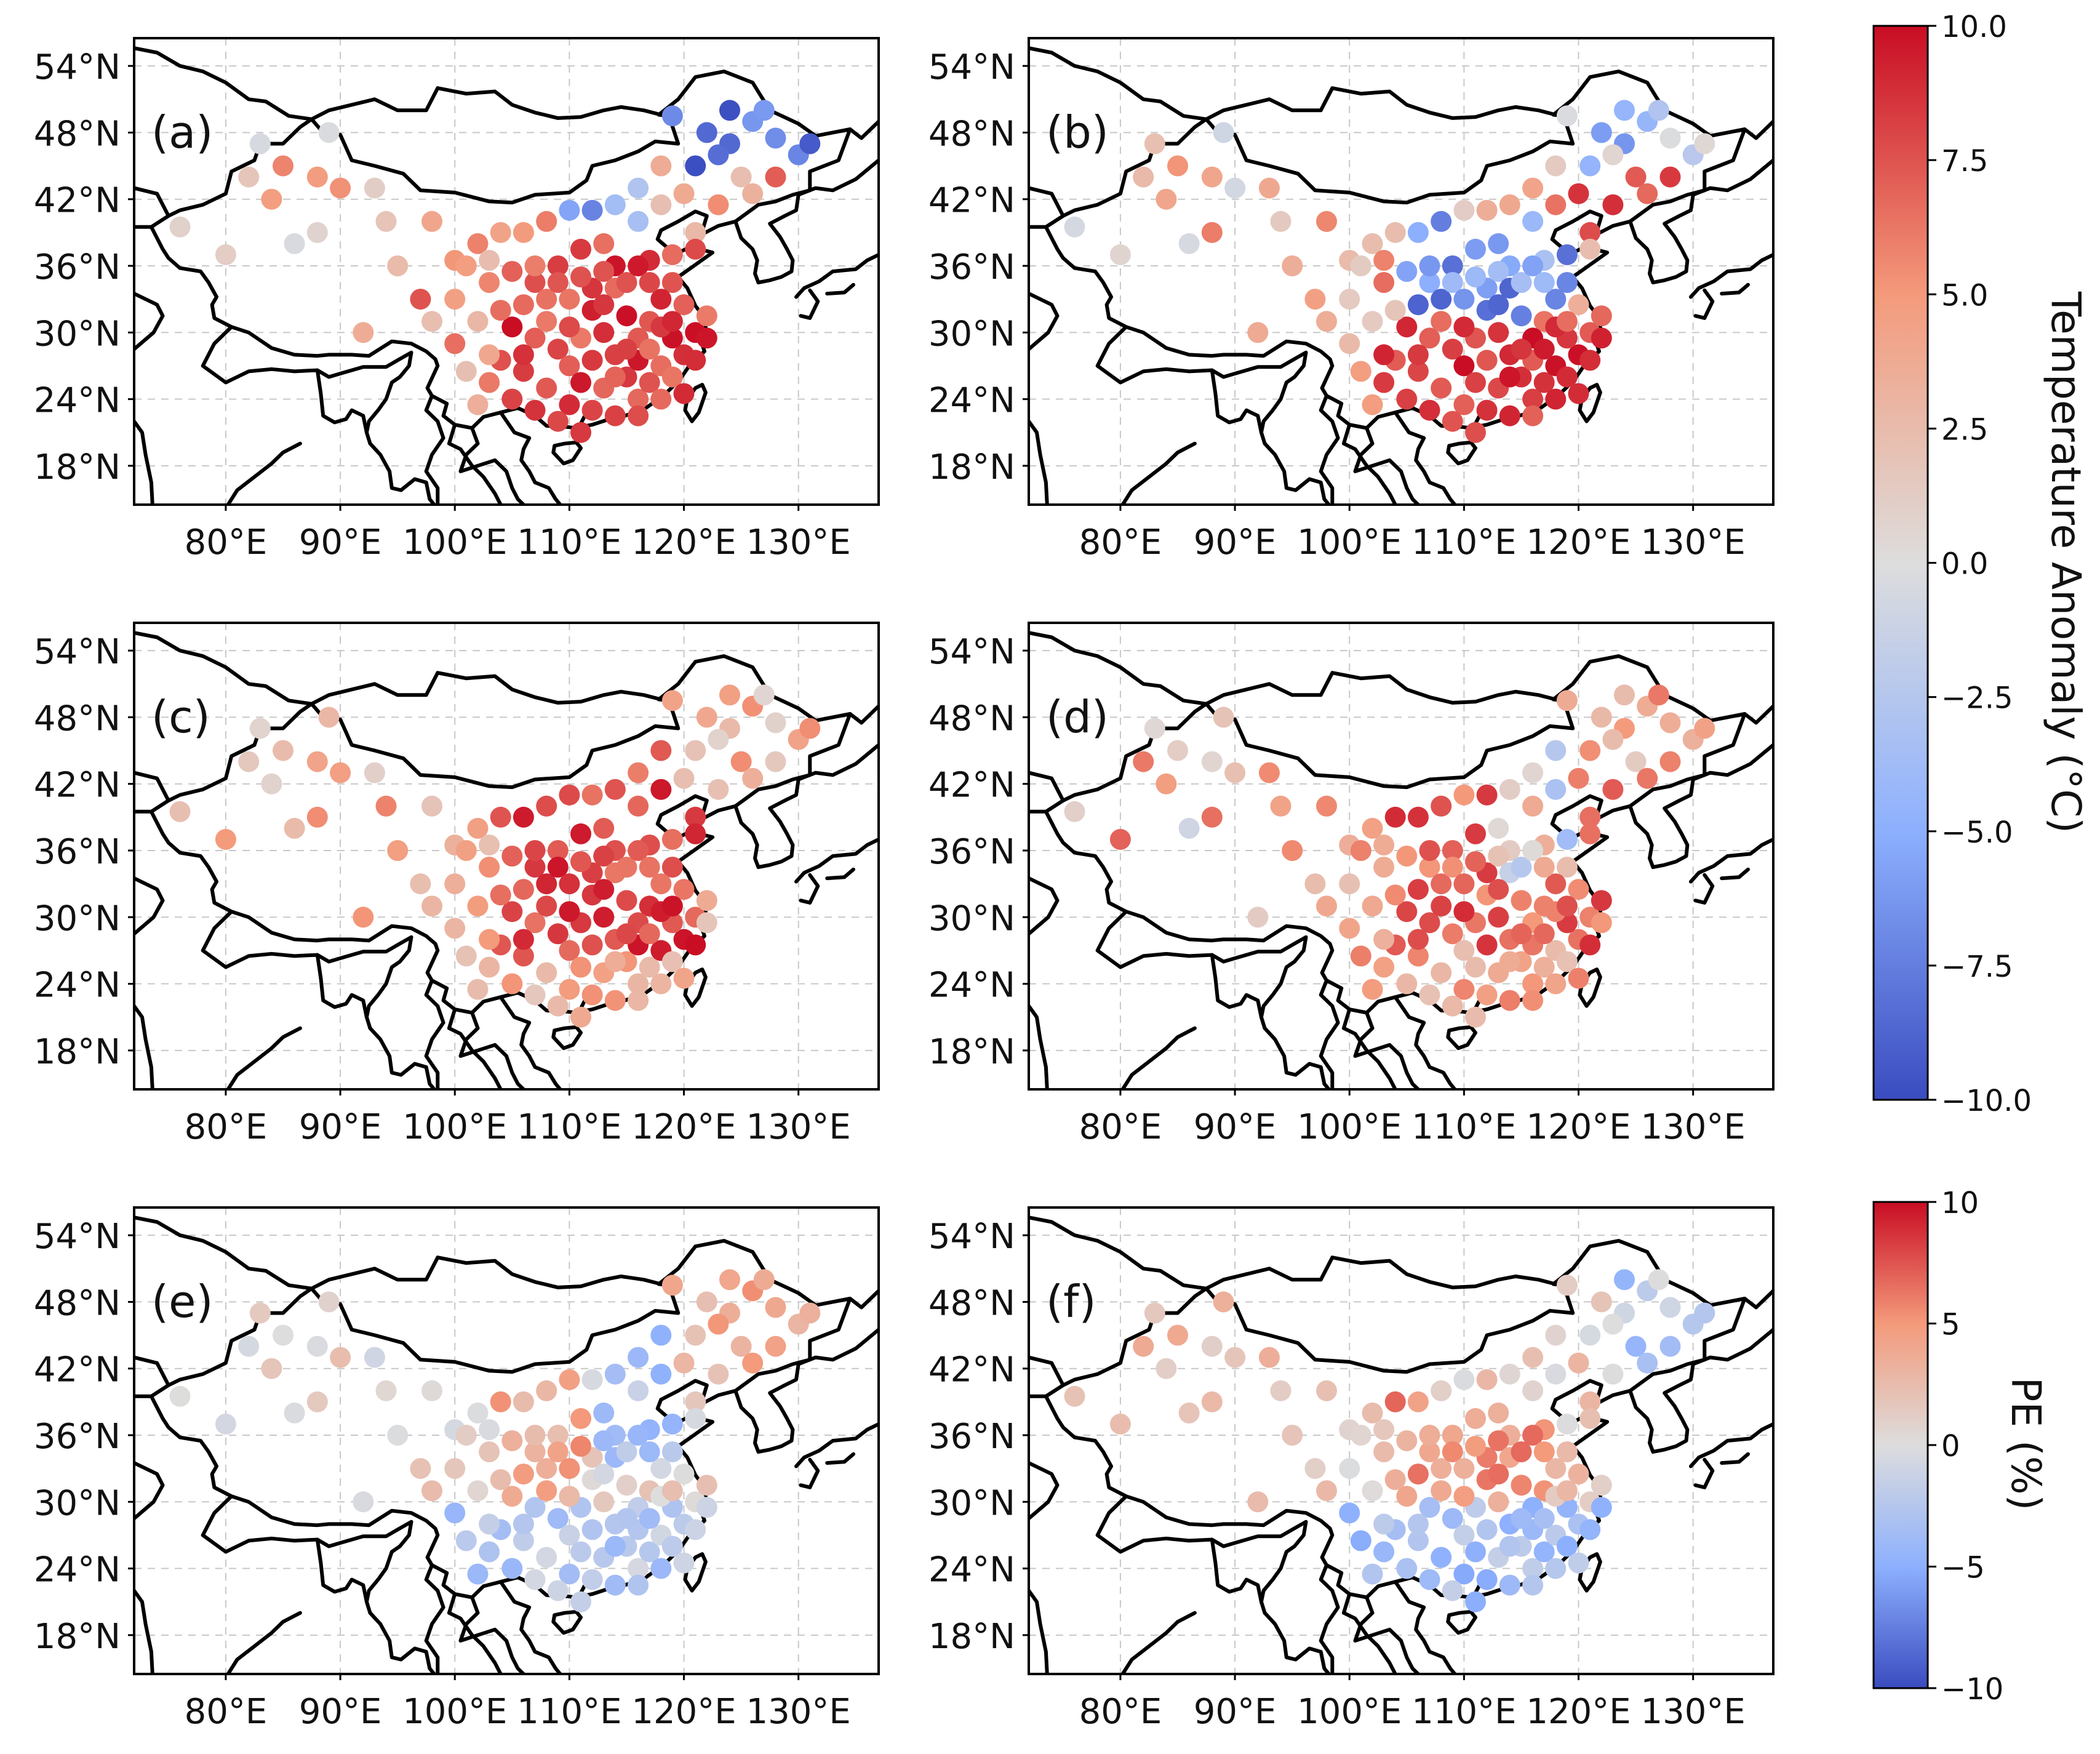 The height and width of the screenshot is (1754, 2100). I want to click on lat-tick-label: 54°N, so click(971, 67).